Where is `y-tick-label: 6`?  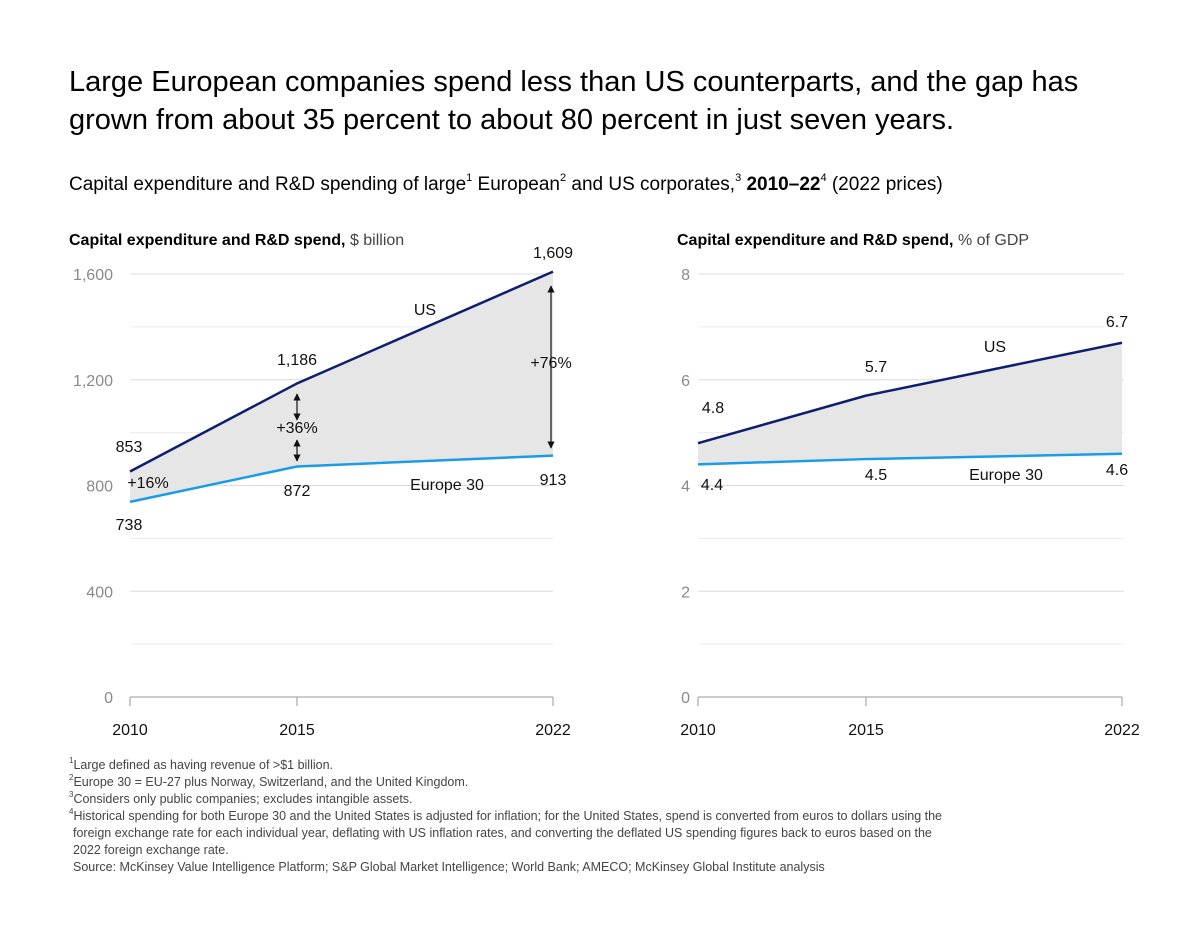 y-tick-label: 6 is located at coordinates (685, 381).